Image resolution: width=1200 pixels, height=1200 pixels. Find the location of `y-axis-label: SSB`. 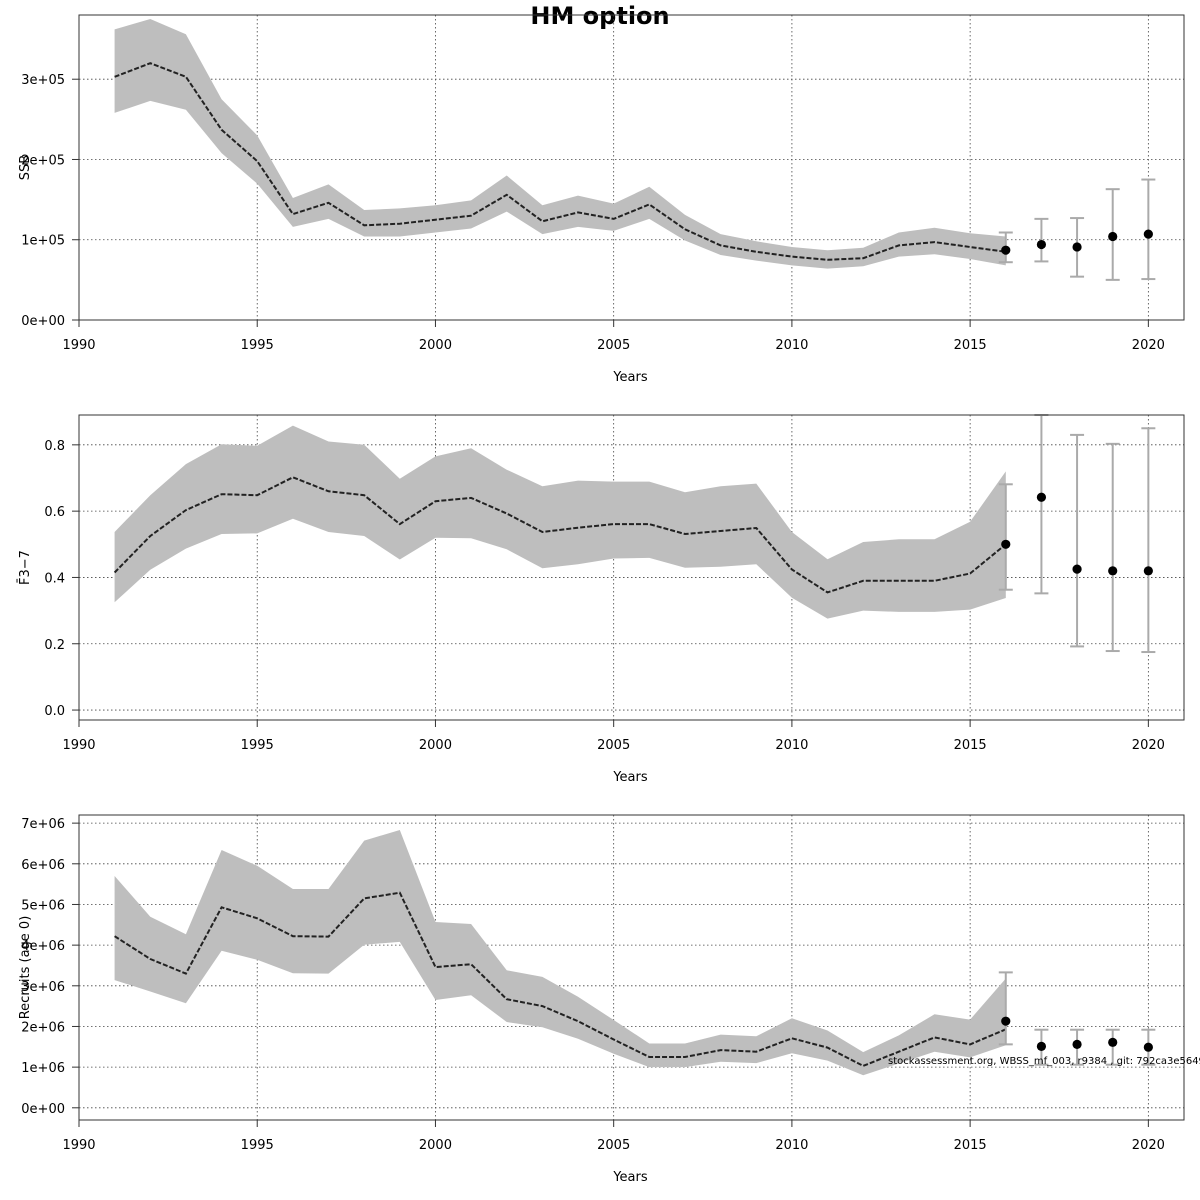

y-axis-label: SSB is located at coordinates (25, 167).